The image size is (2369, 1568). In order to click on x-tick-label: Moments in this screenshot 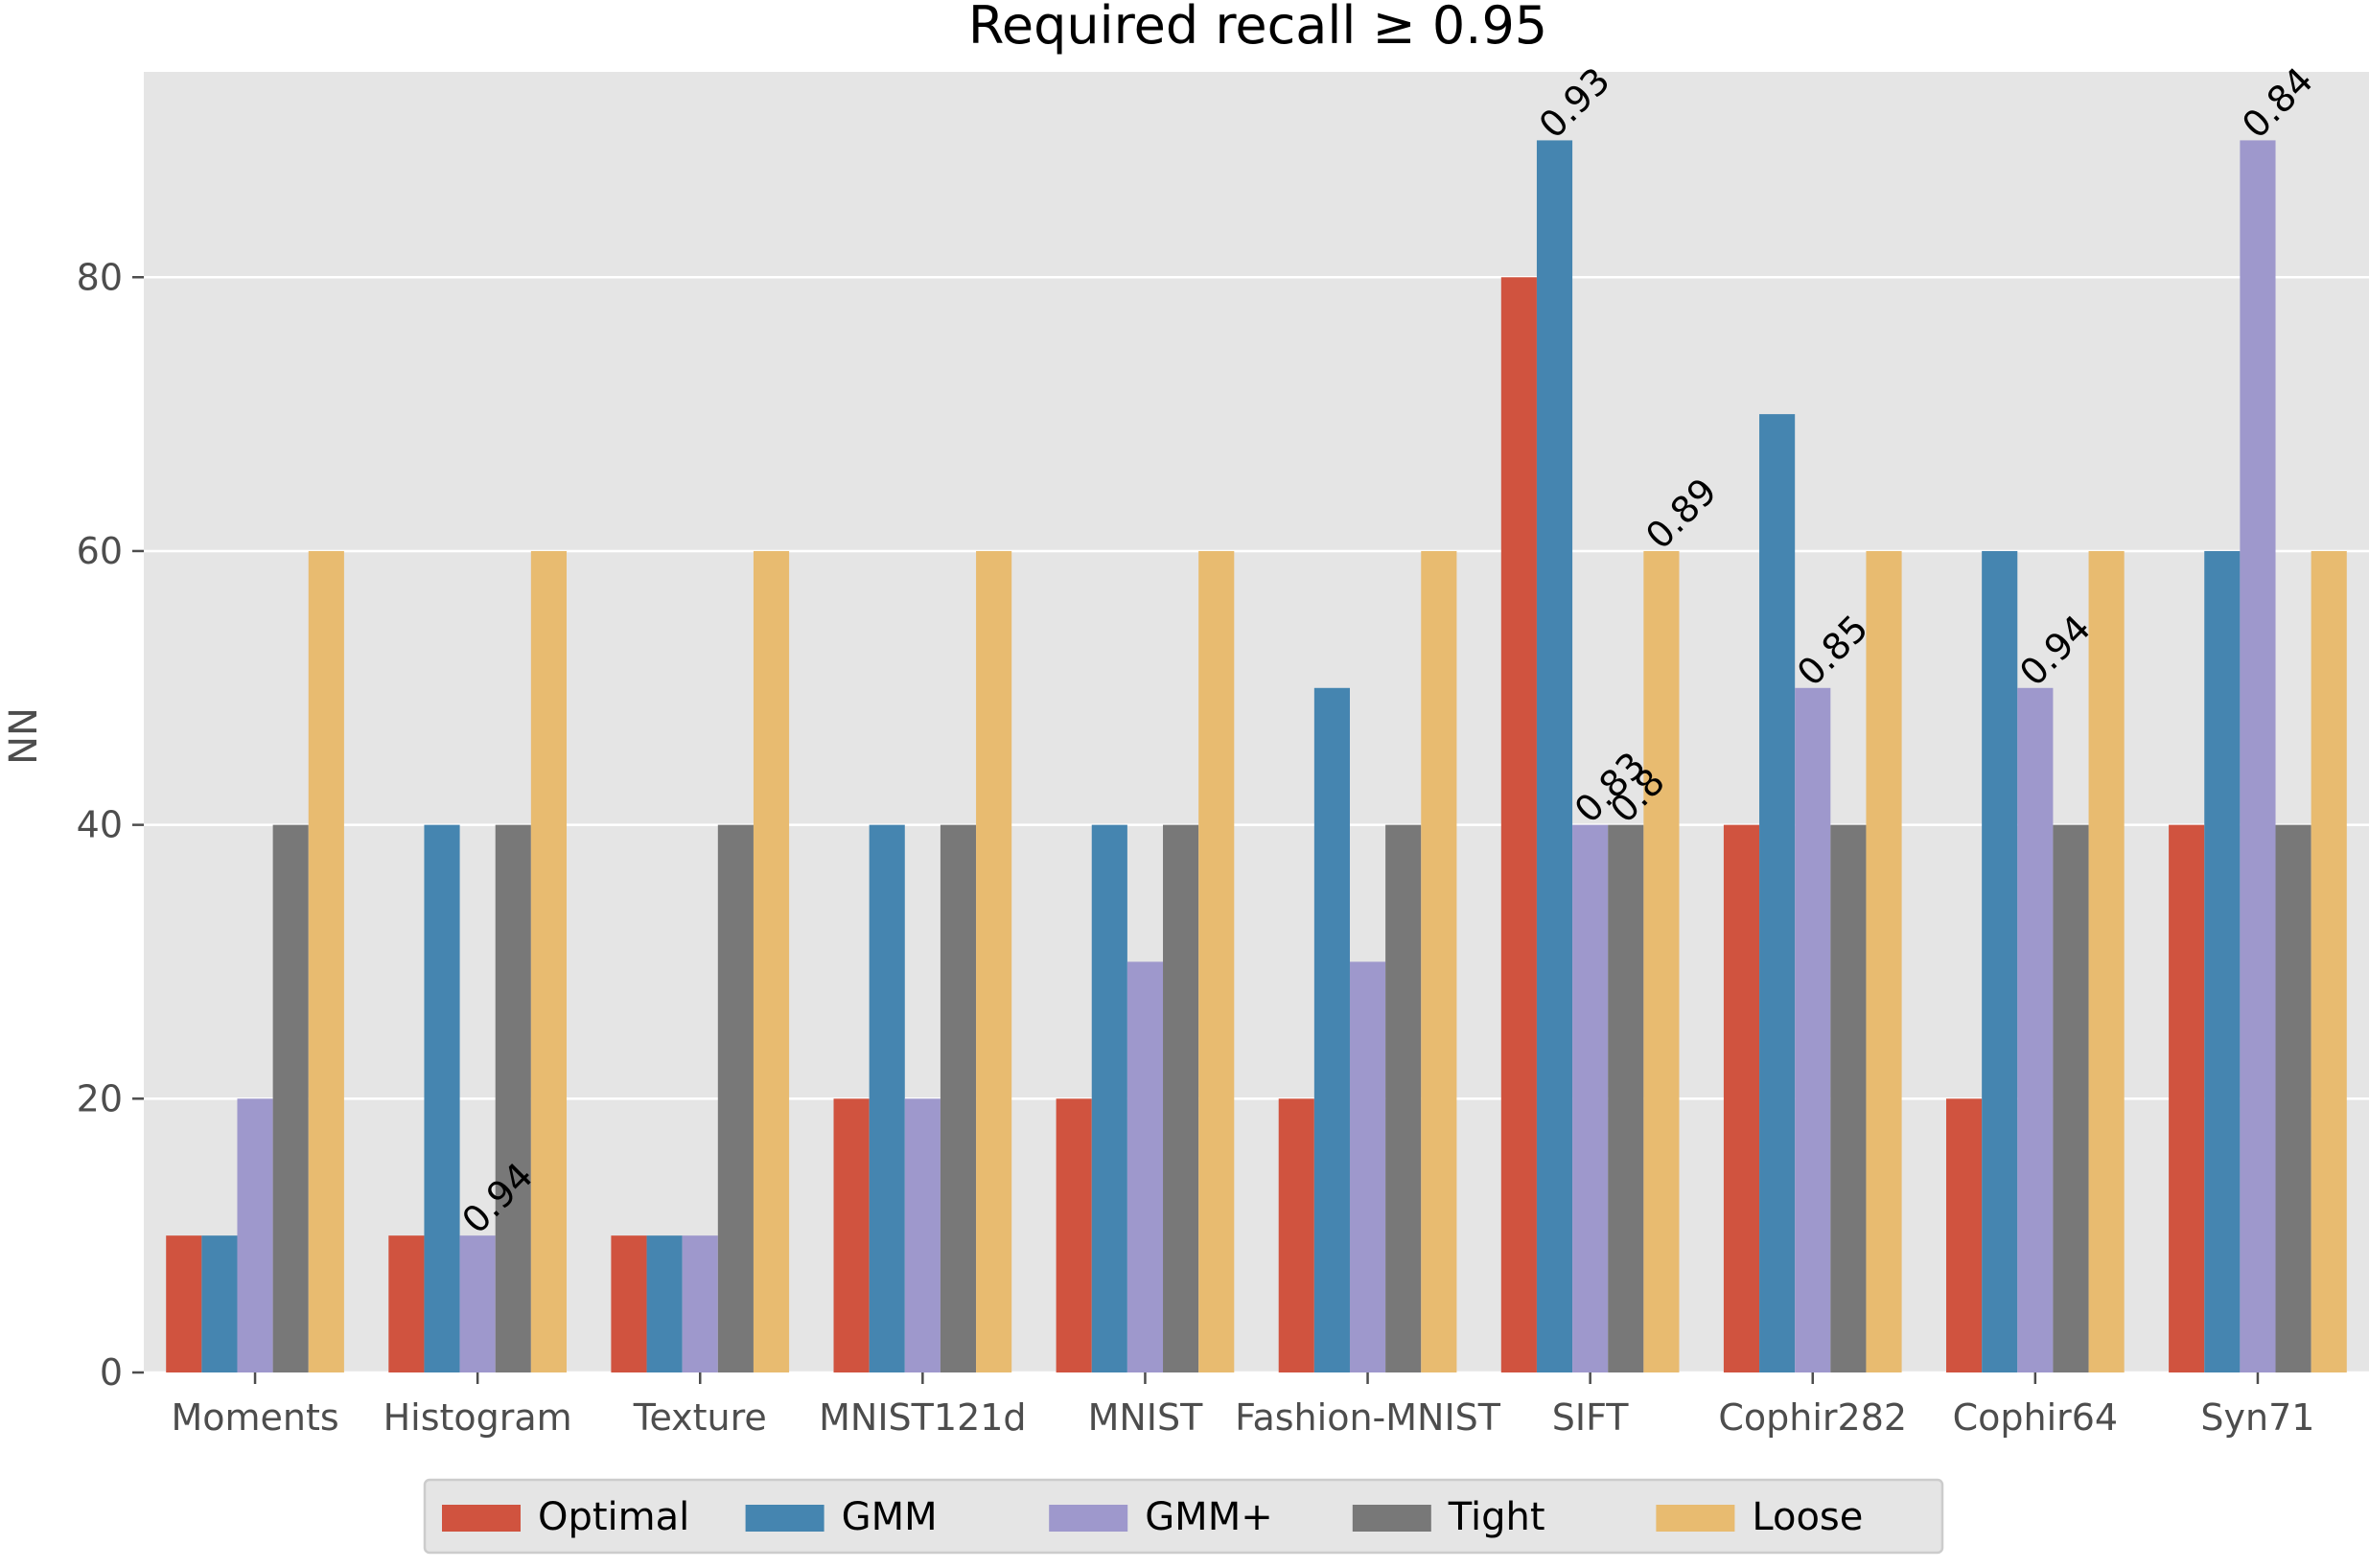, I will do `click(254, 1417)`.